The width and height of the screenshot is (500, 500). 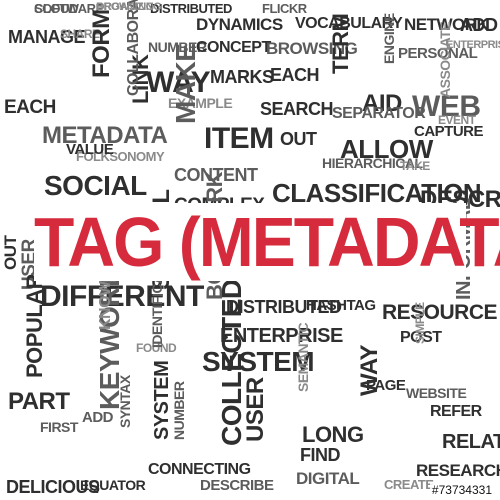 I want to click on cloud-word: DIFFERENT, so click(x=122, y=296).